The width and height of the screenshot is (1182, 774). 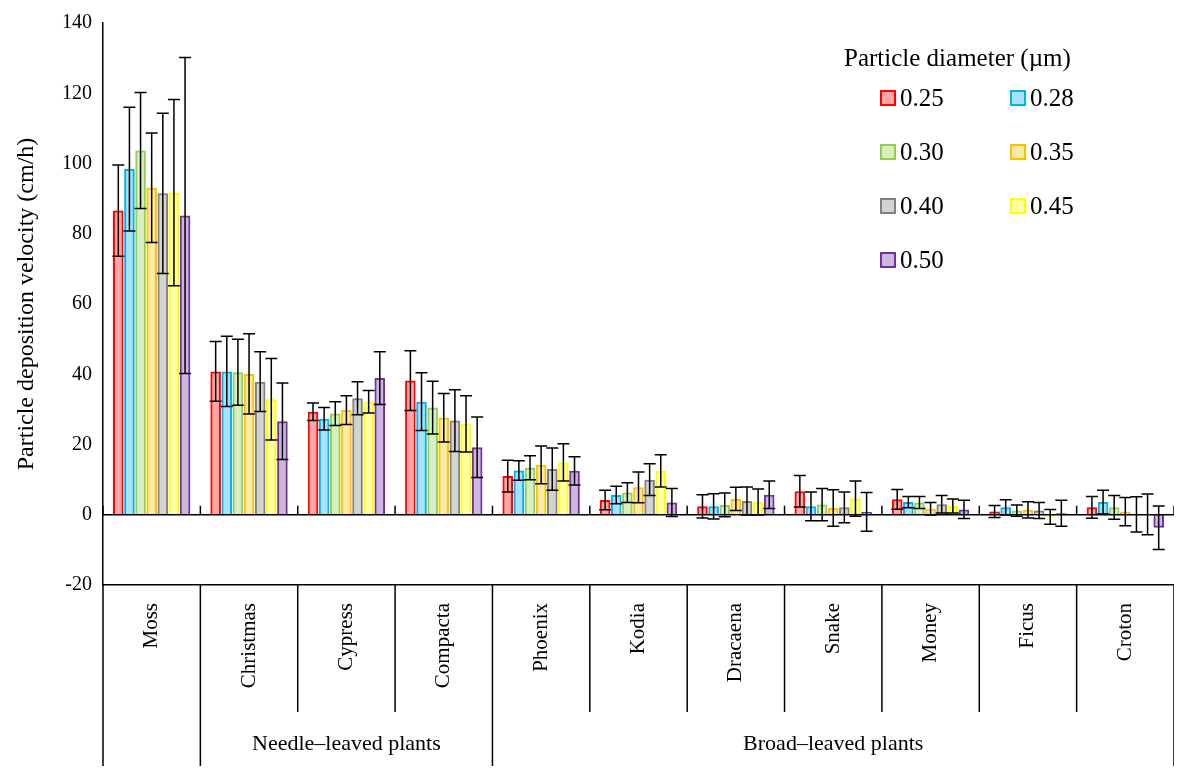 I want to click on legend-title: Particle diameter (µm), so click(x=958, y=58).